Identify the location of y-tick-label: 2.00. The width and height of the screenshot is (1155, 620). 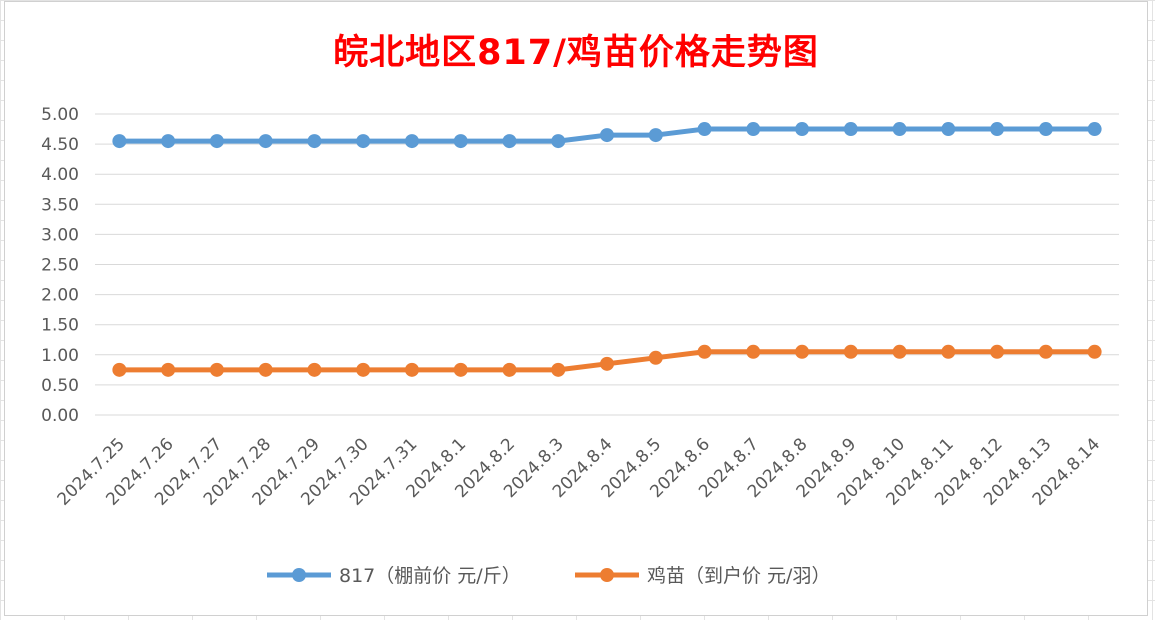
(60, 296).